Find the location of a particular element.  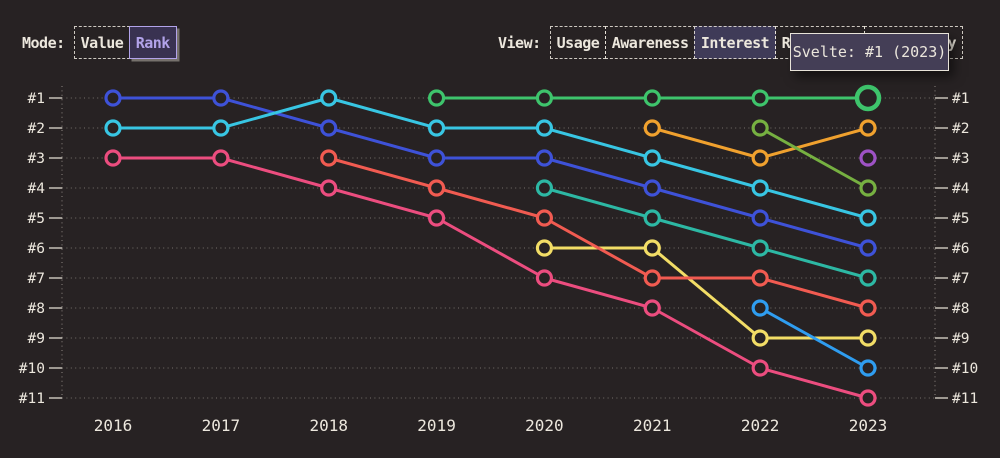

series-teal is located at coordinates (706, 233).